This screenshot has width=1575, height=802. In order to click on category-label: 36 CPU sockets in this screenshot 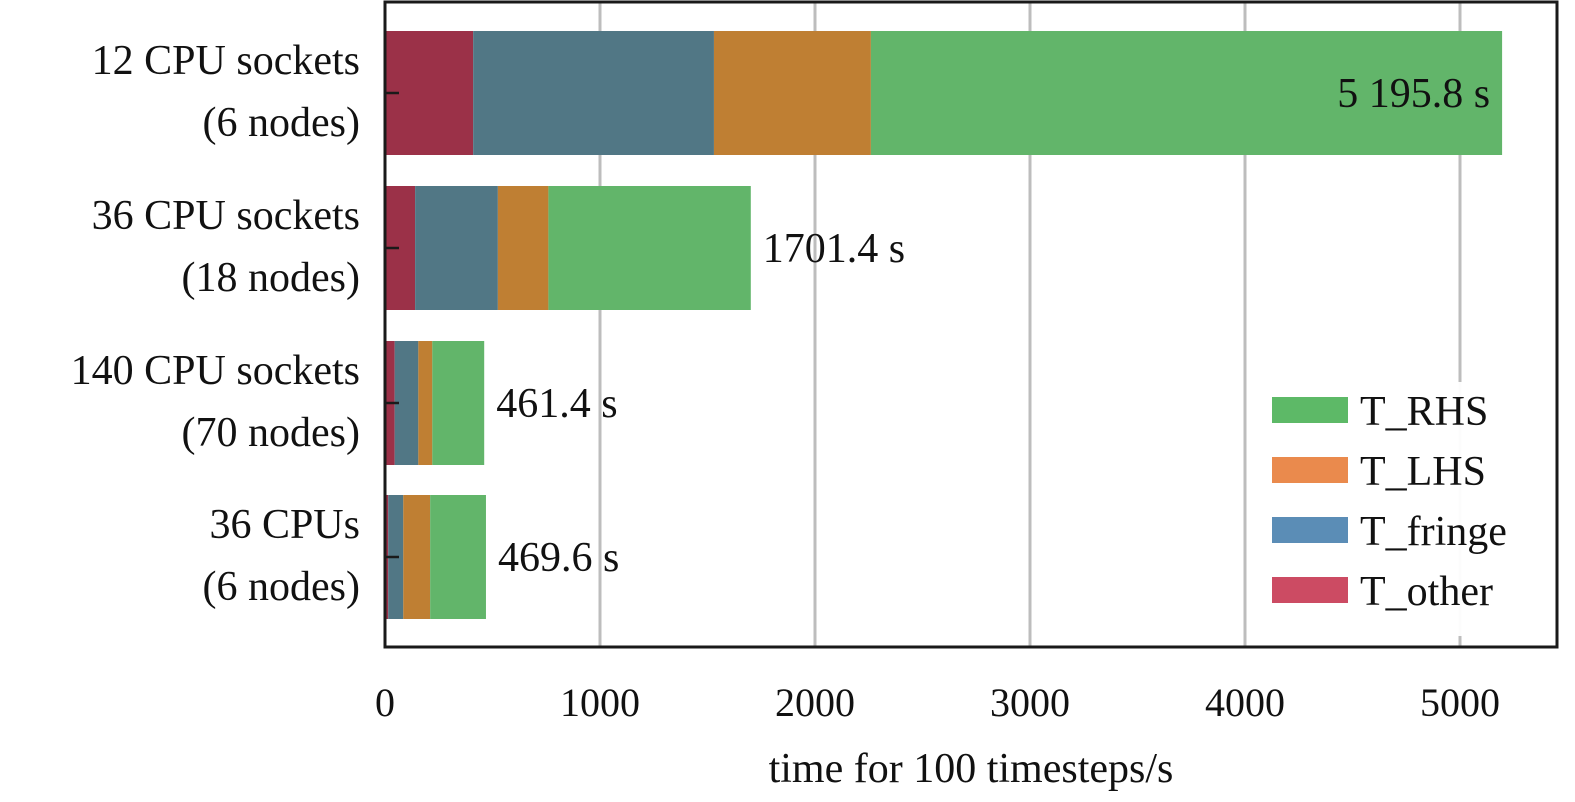, I will do `click(226, 216)`.